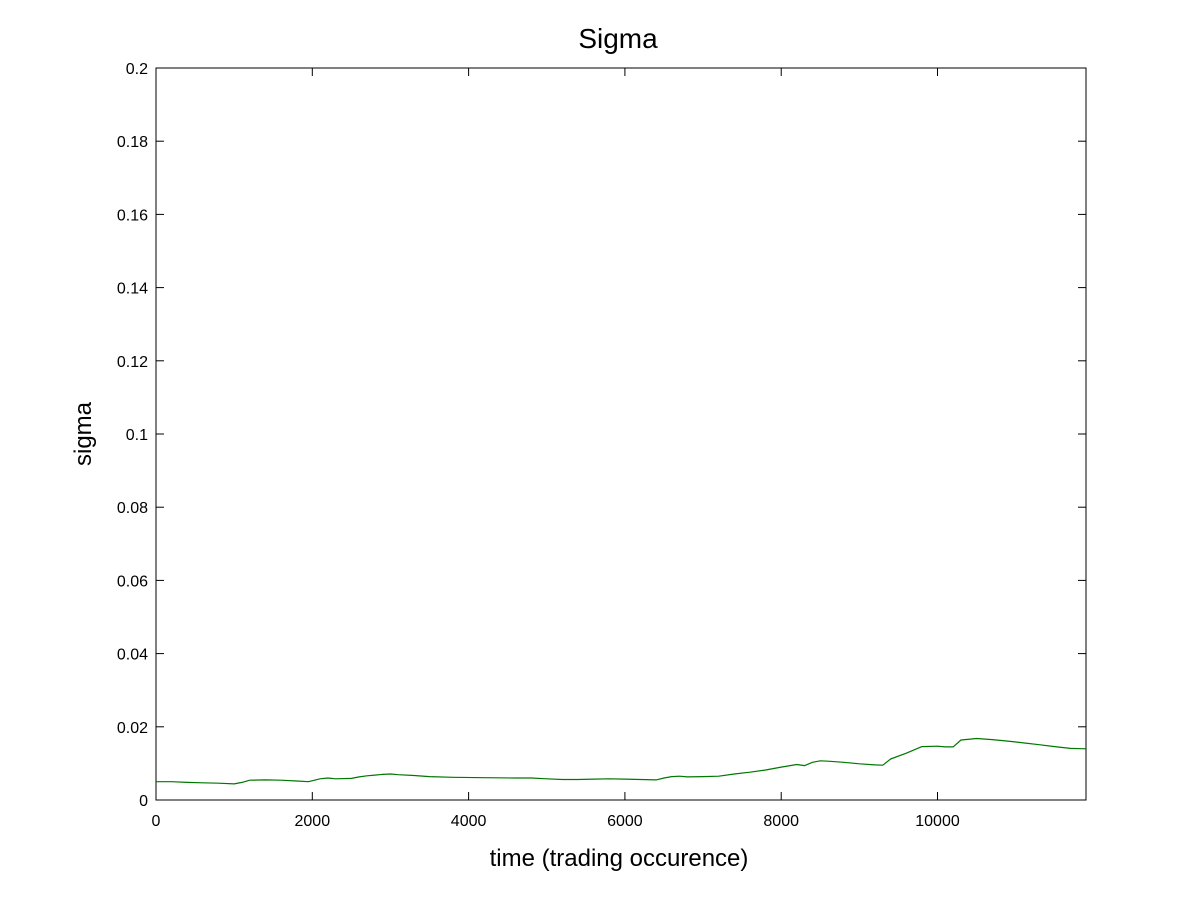 This screenshot has width=1200, height=900. What do you see at coordinates (469, 821) in the screenshot?
I see `x-tick-label: 4000` at bounding box center [469, 821].